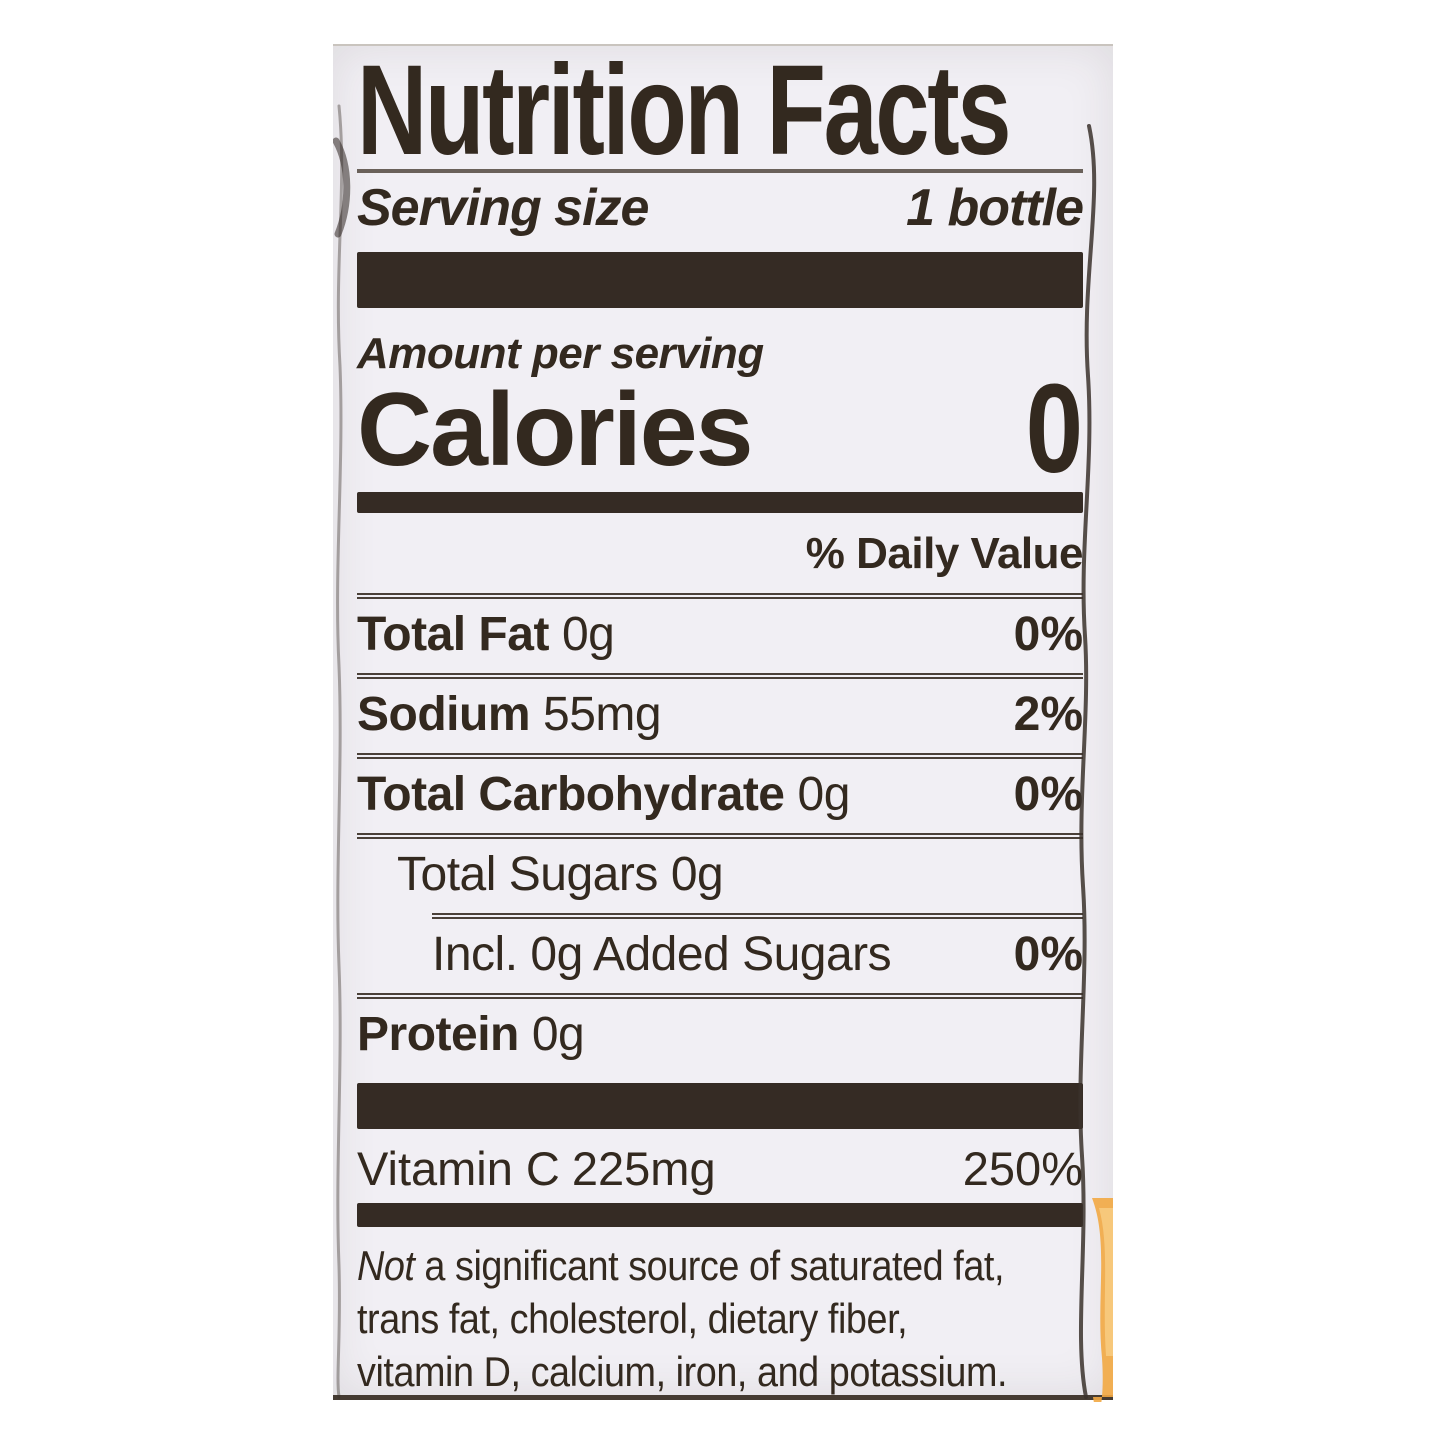 This screenshot has height=1445, width=1445. I want to click on calories-row: Calories 0, so click(720, 428).